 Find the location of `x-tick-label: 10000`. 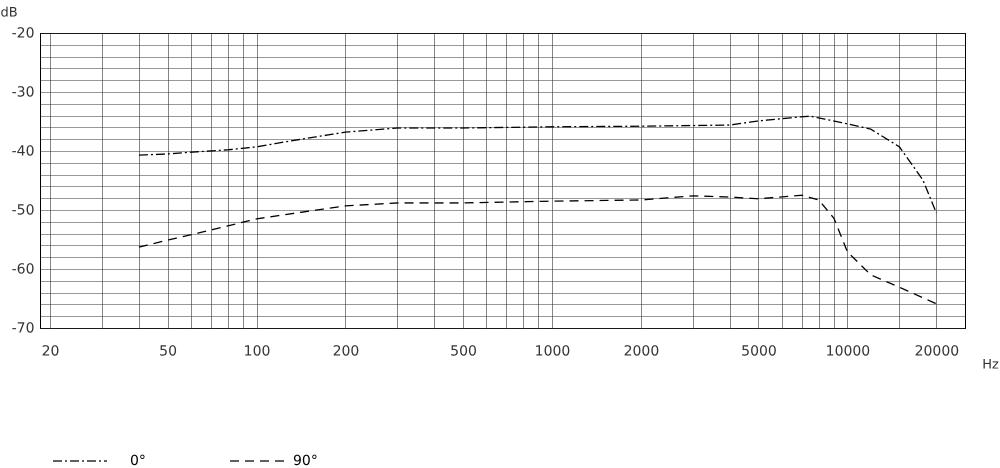

x-tick-label: 10000 is located at coordinates (848, 352).